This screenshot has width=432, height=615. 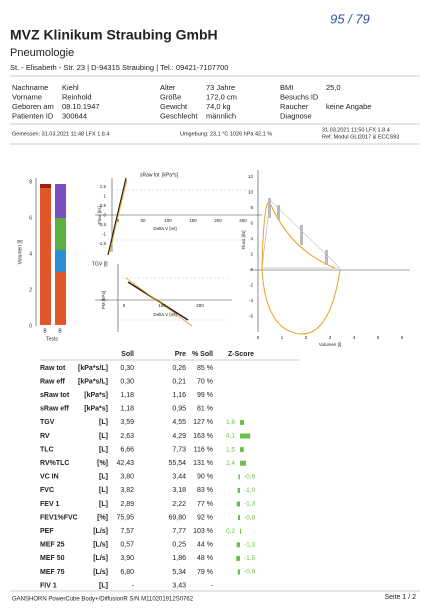 I want to click on parameter: FIV 1, so click(x=48, y=585).